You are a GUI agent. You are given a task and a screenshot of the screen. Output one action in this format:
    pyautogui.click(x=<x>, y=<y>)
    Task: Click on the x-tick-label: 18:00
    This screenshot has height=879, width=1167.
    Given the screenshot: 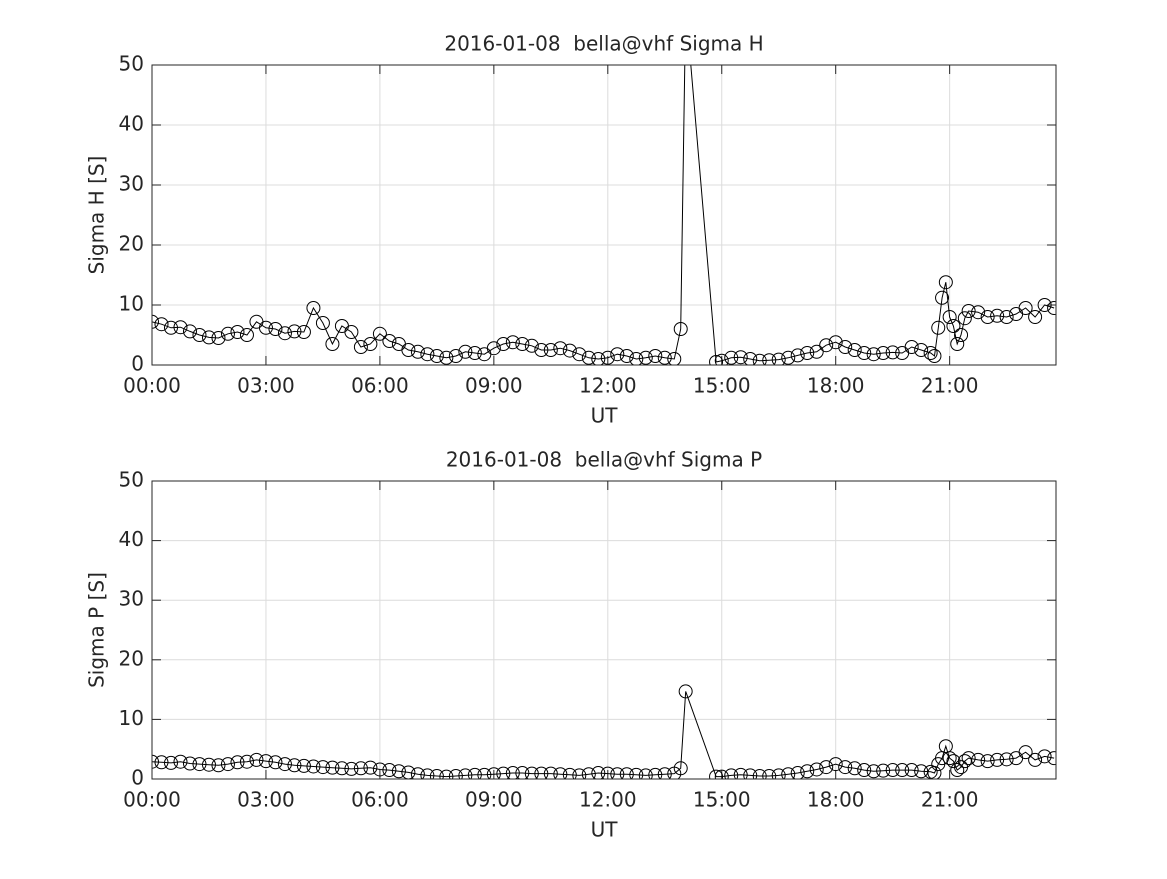 What is the action you would take?
    pyautogui.click(x=836, y=800)
    